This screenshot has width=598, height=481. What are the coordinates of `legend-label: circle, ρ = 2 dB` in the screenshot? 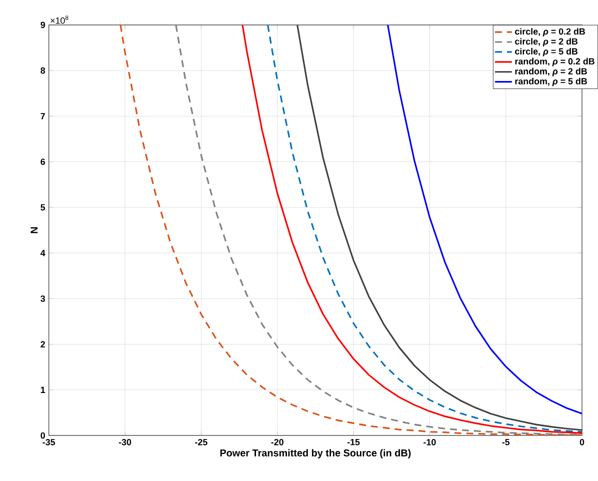 It's located at (546, 42).